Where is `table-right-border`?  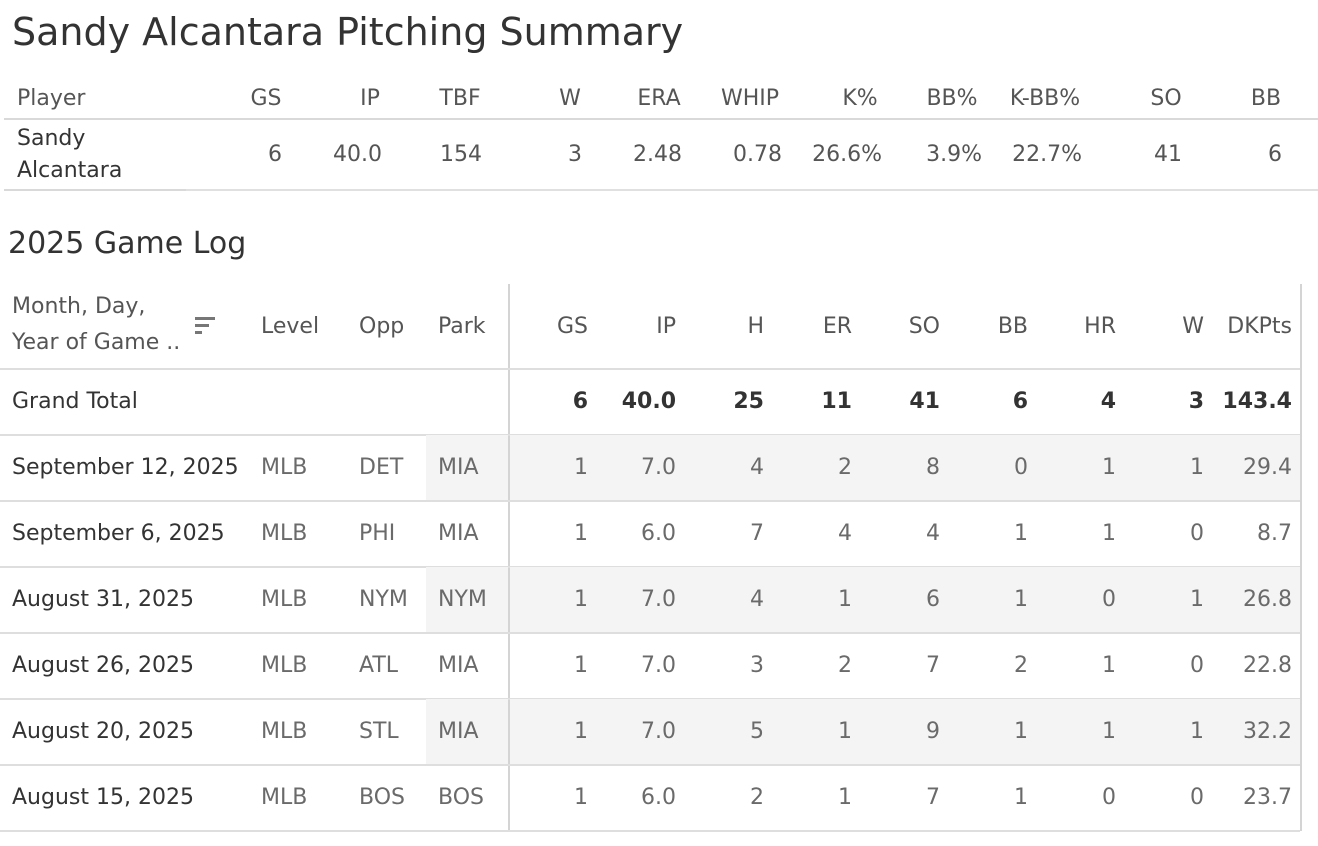
table-right-border is located at coordinates (1301, 557).